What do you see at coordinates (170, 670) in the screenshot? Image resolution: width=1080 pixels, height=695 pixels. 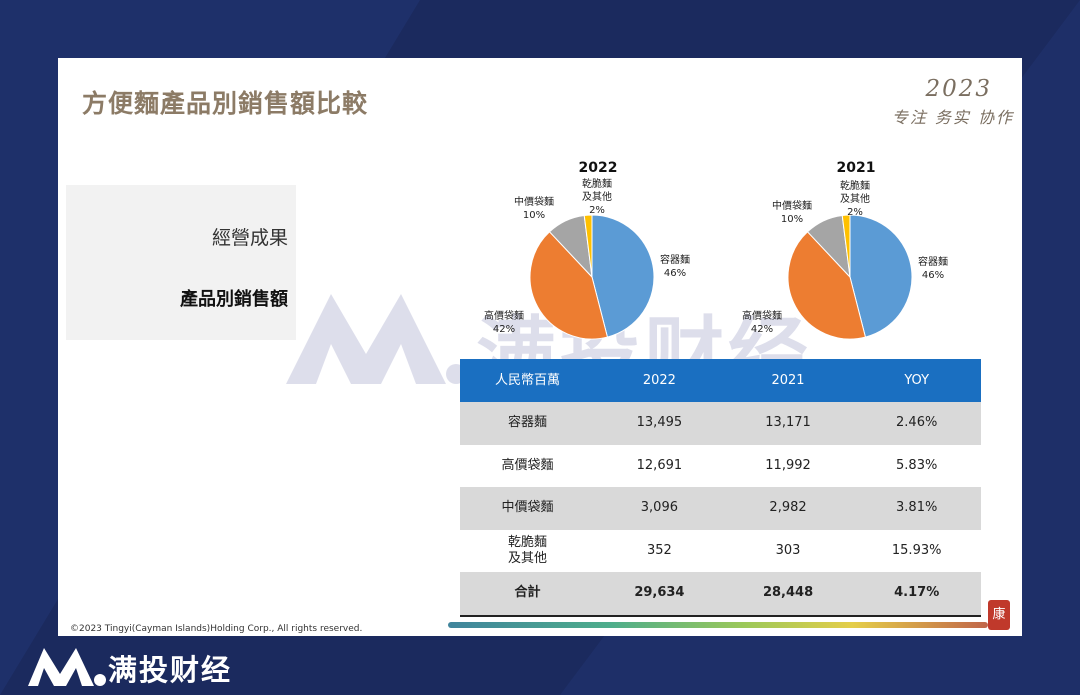 I see `bottom-brand-name: 满投财经` at bounding box center [170, 670].